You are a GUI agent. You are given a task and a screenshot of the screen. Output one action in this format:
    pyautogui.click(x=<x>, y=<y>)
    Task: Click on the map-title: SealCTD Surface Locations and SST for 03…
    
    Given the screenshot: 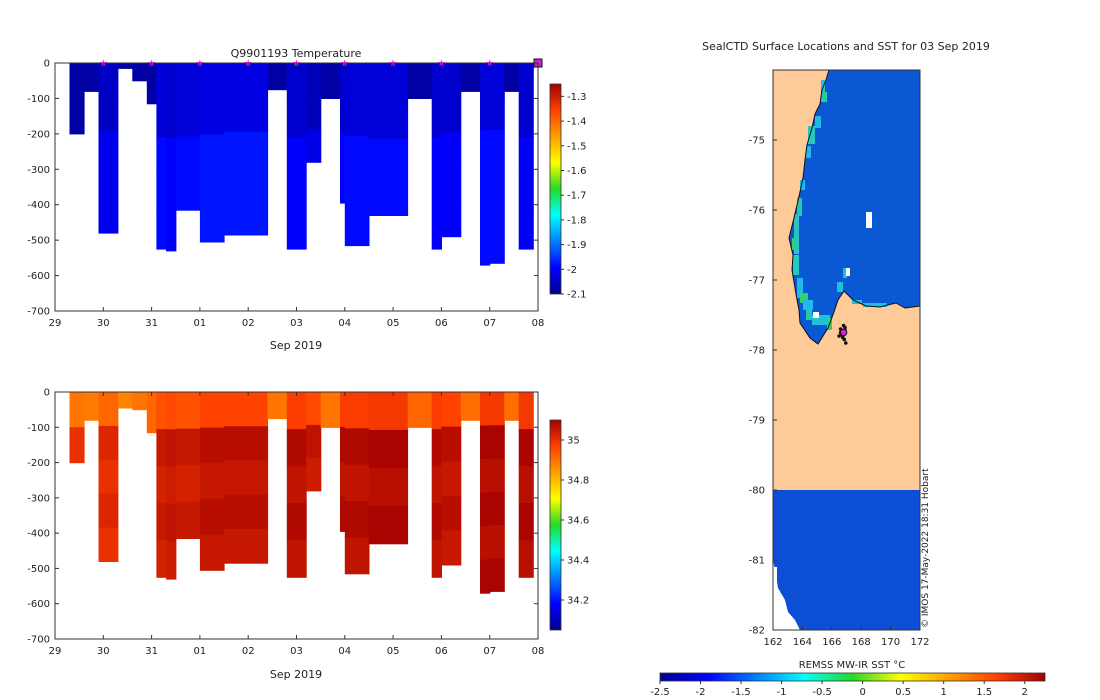 What is the action you would take?
    pyautogui.click(x=846, y=46)
    